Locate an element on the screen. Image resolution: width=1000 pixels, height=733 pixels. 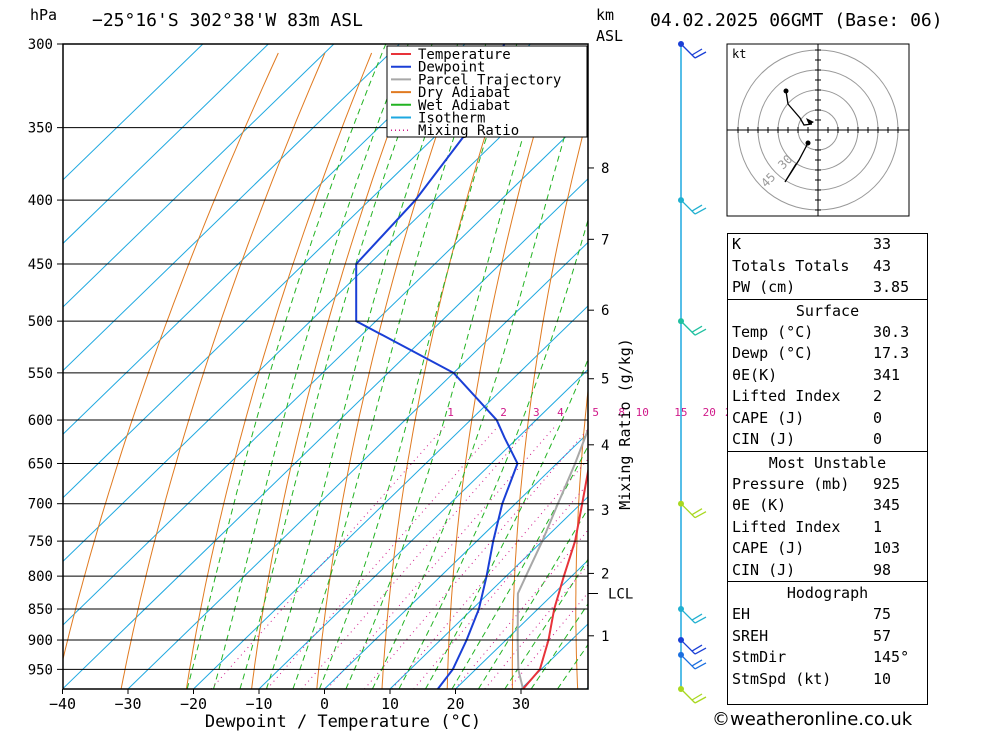
pressure-tick-label: 900 is located at coordinates (40, 641).